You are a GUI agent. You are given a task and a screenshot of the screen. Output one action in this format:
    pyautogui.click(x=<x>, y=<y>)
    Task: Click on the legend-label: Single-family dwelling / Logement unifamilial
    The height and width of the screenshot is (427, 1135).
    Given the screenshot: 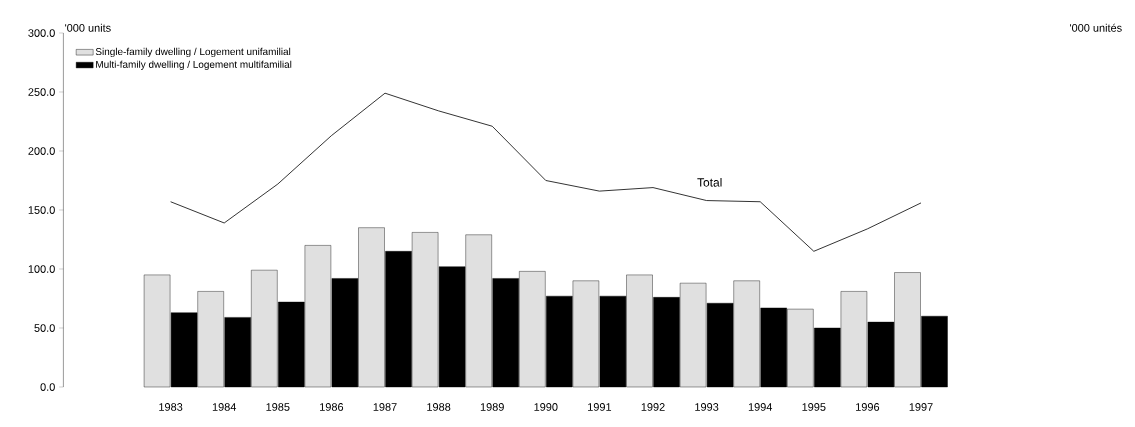 What is the action you would take?
    pyautogui.click(x=193, y=52)
    